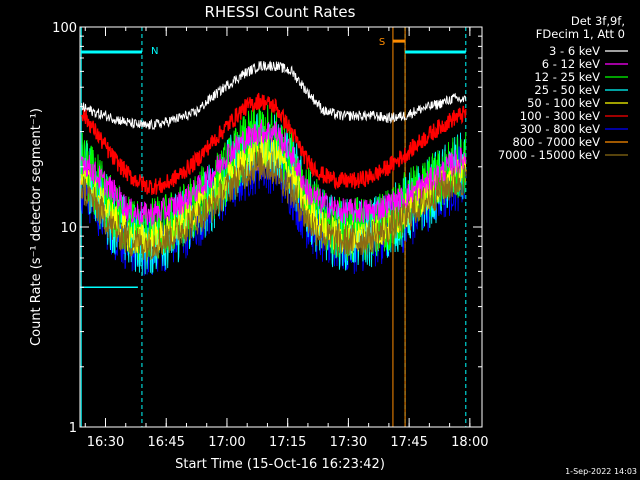 This screenshot has width=640, height=480. I want to click on legend-label-3: 25 - 50 keV, so click(567, 90).